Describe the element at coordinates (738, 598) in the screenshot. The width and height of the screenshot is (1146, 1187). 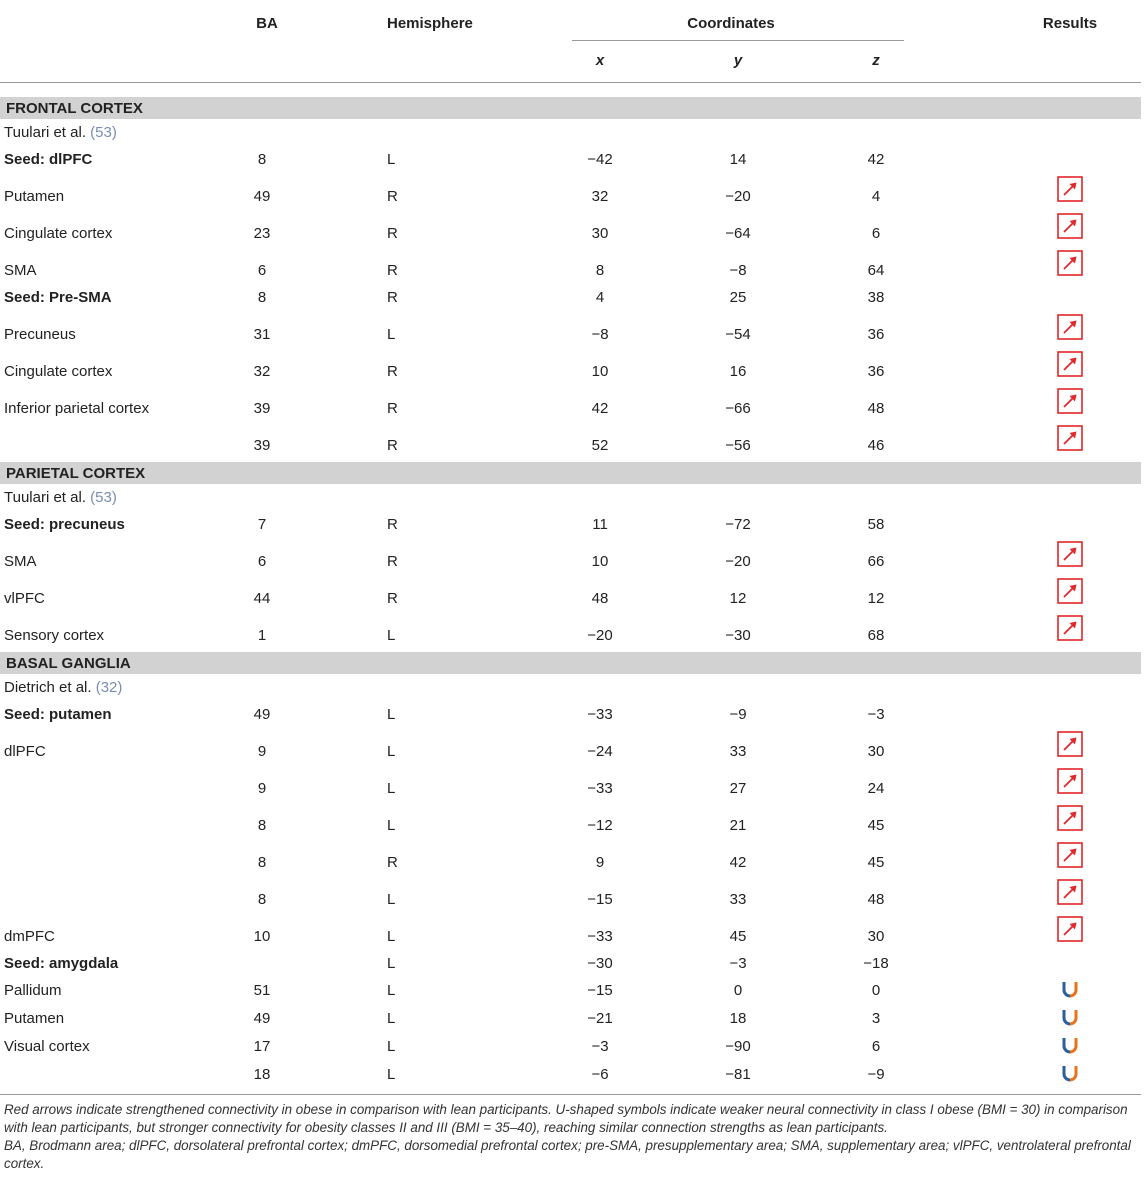
I see `cell-y: 12` at that location.